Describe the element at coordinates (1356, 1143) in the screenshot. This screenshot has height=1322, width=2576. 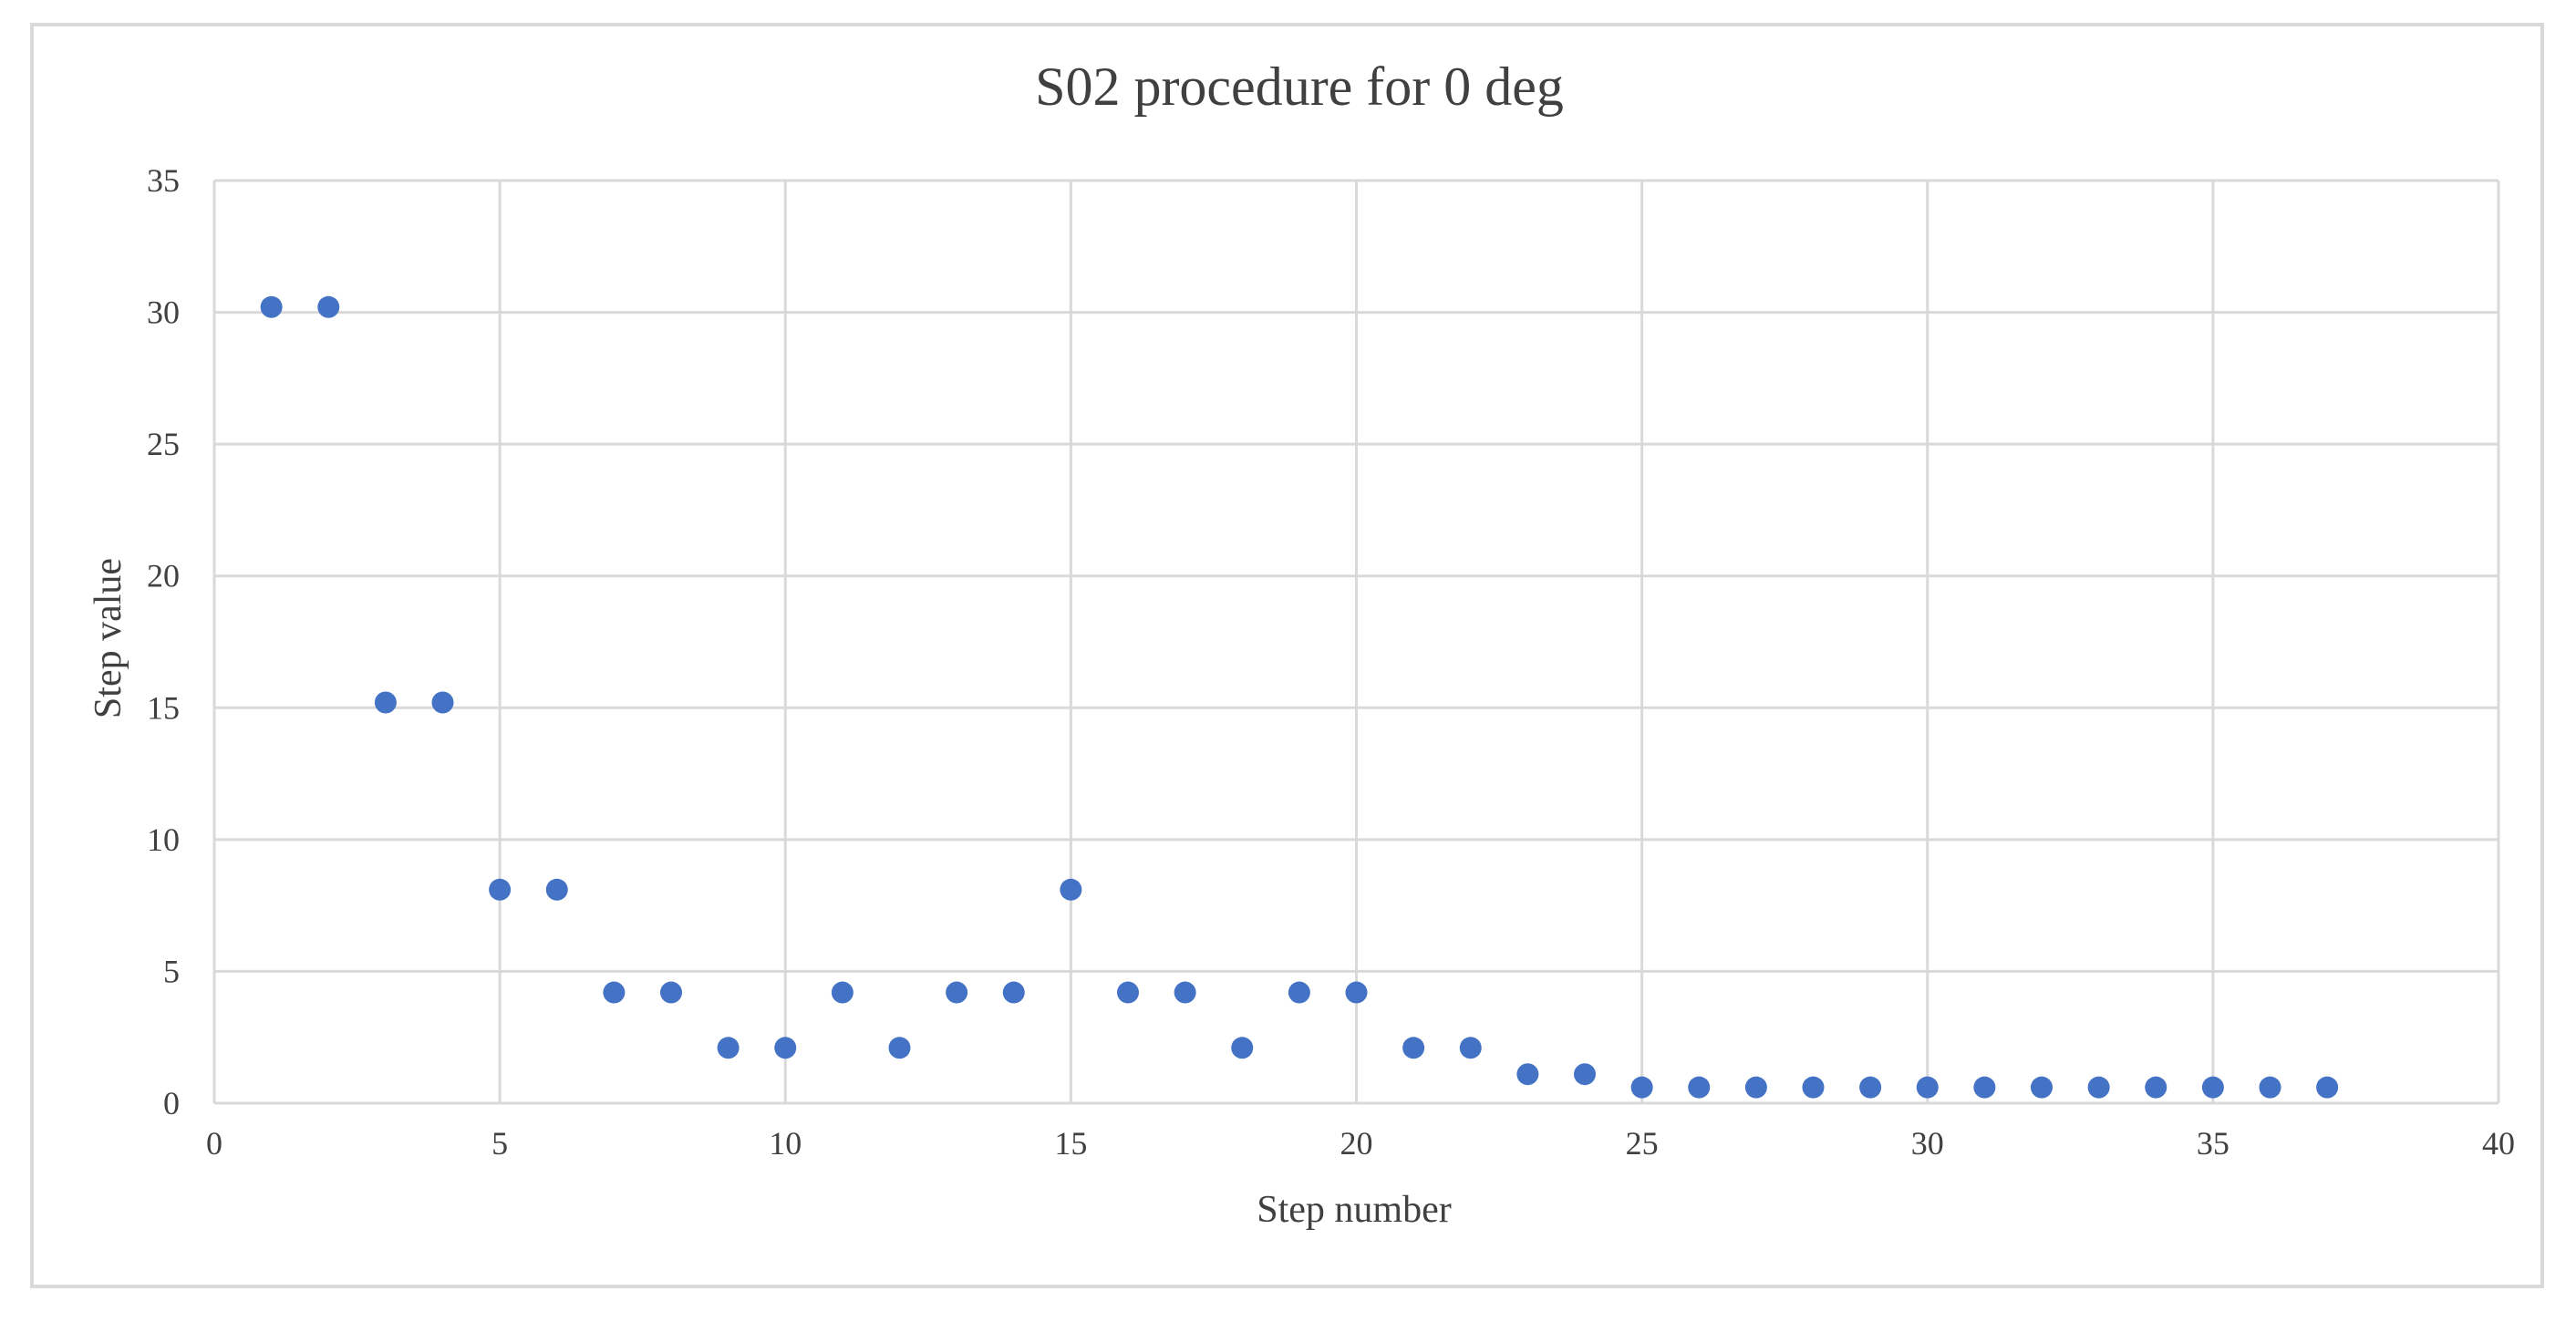
I see `x-tick-label: 20` at that location.